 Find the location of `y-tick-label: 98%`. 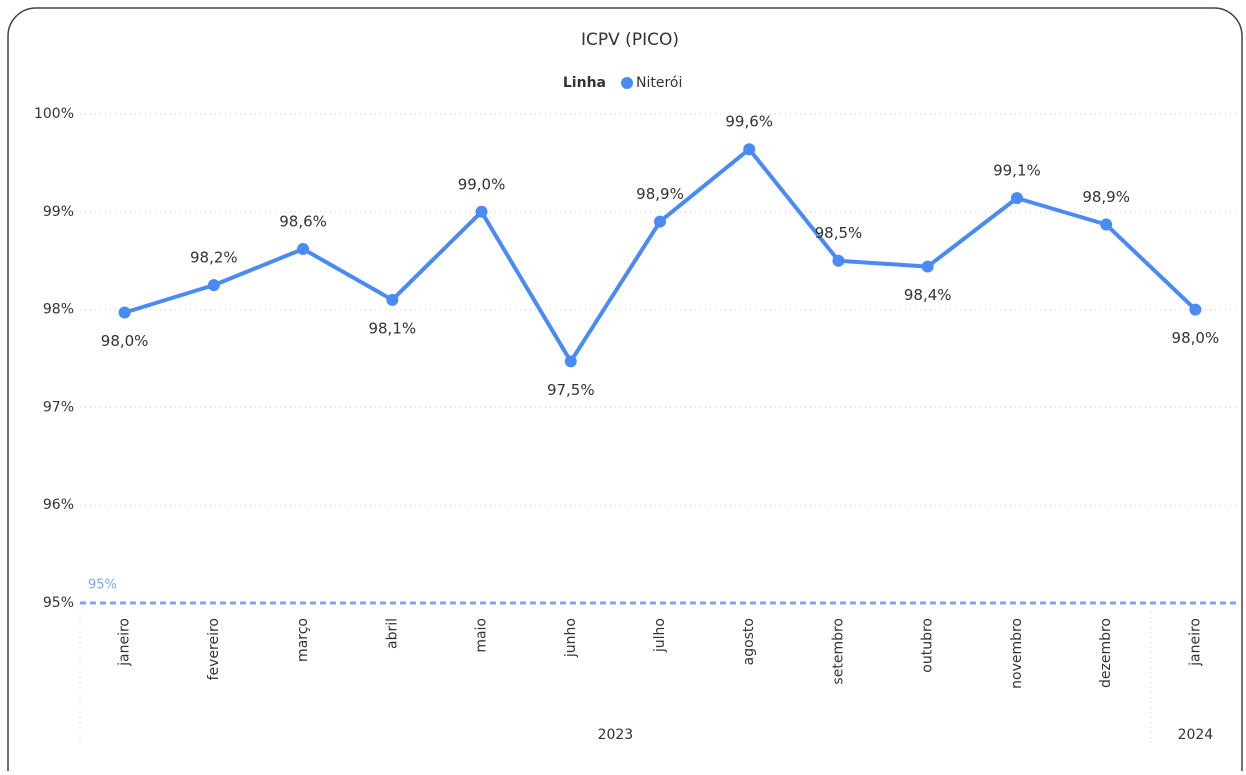

y-tick-label: 98% is located at coordinates (58, 310).